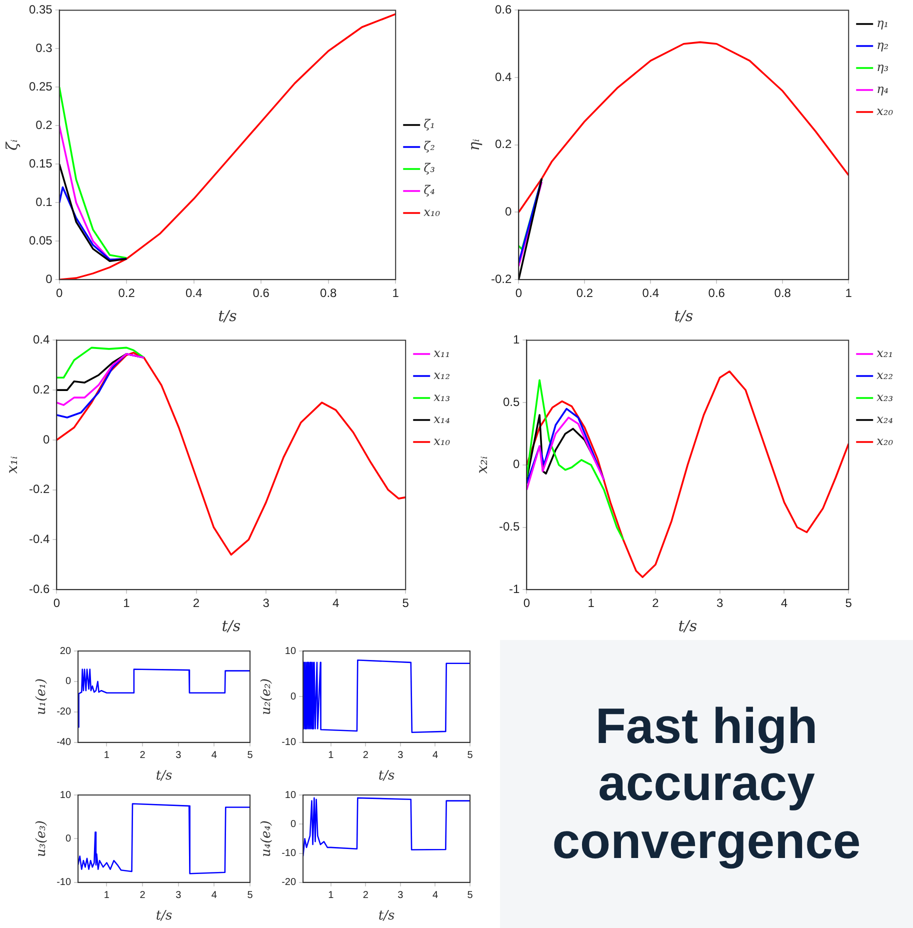 Image resolution: width=913 pixels, height=928 pixels. I want to click on legend-label: x₂₄, so click(885, 419).